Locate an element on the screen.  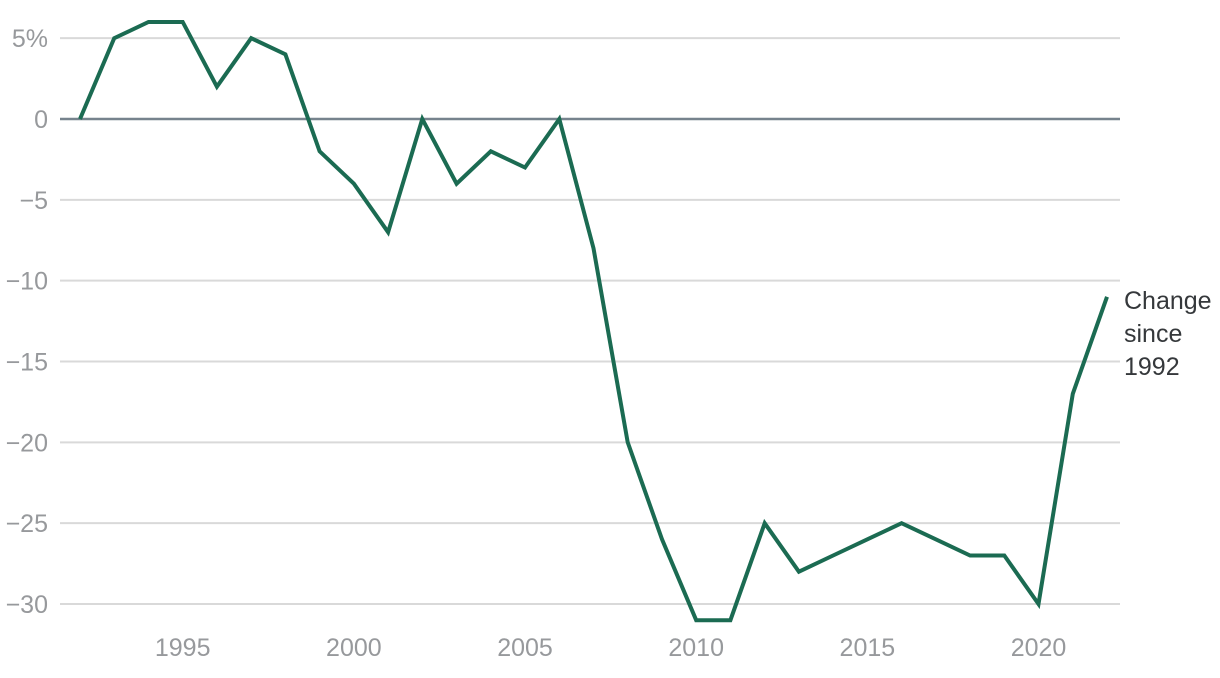
y-tick-label: 0 is located at coordinates (41, 120).